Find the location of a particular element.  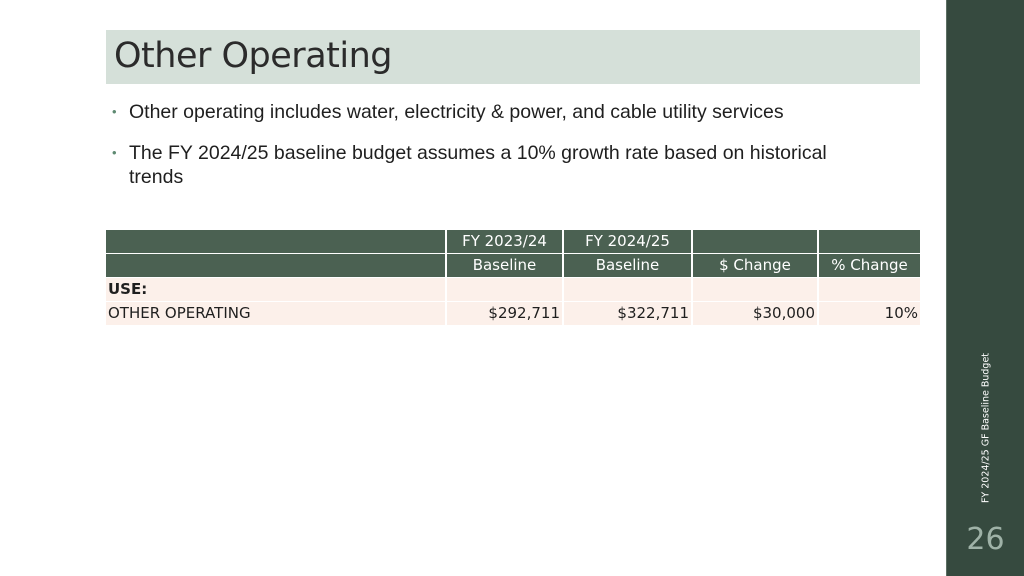

percent-change-value: 10% is located at coordinates (868, 313).